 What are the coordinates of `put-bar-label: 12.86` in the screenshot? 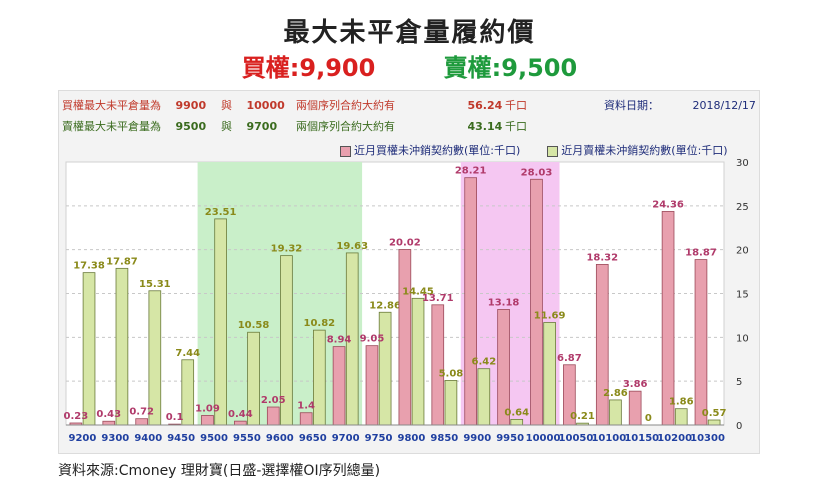 It's located at (385, 305).